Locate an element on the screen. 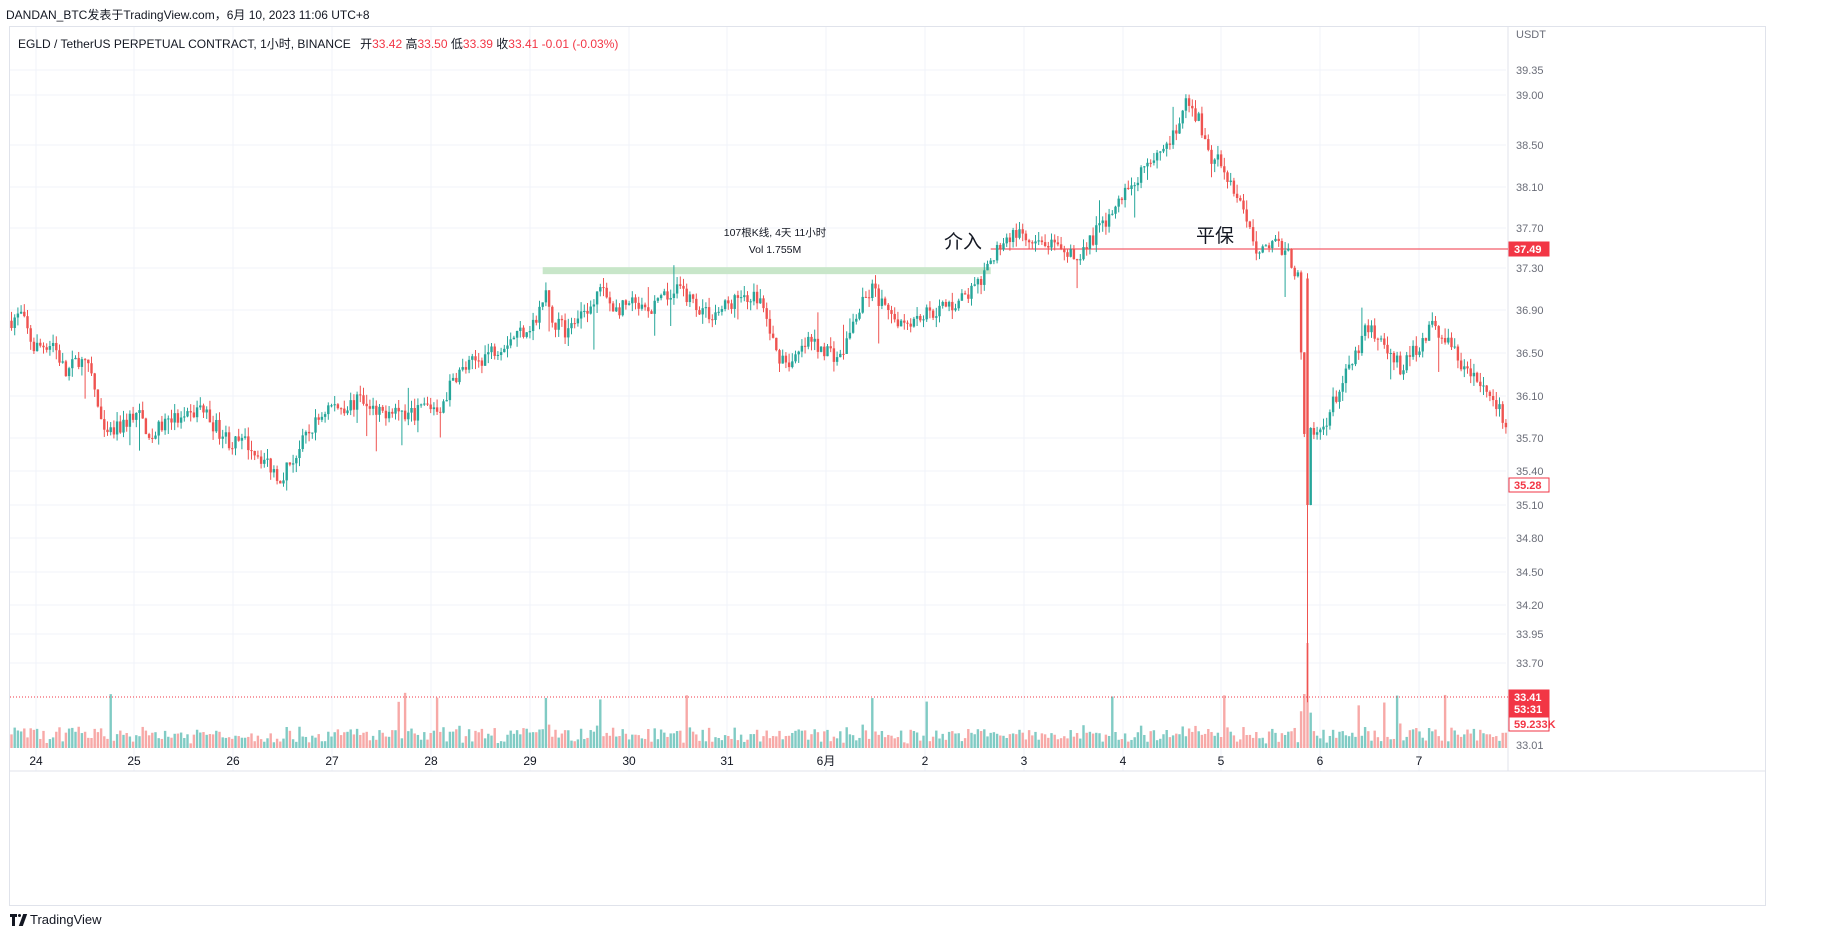 This screenshot has width=1834, height=939. x-tick-label: 29 is located at coordinates (530, 761).